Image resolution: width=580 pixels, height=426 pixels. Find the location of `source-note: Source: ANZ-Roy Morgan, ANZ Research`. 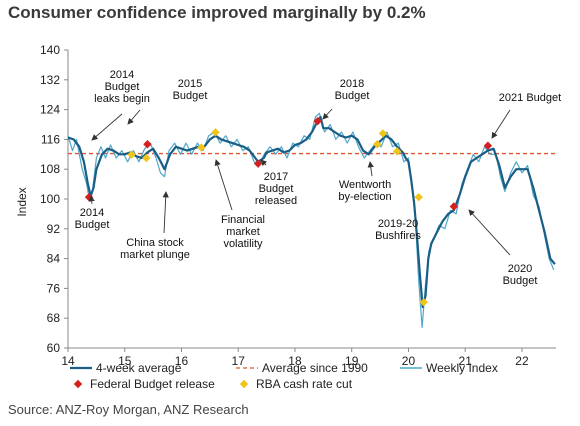

source-note: Source: ANZ-Roy Morgan, ANZ Research is located at coordinates (128, 409).